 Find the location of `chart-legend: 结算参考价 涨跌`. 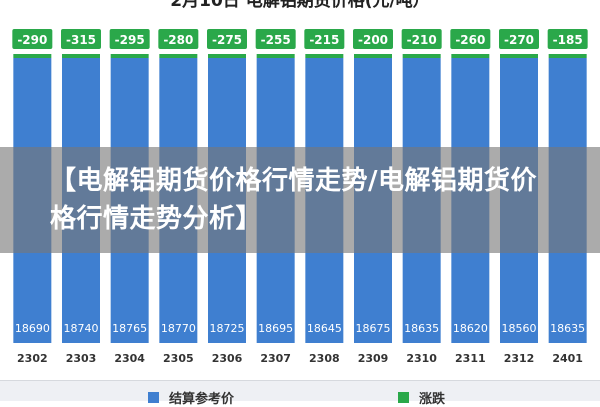

chart-legend: 结算参考价 涨跌 is located at coordinates (300, 393).